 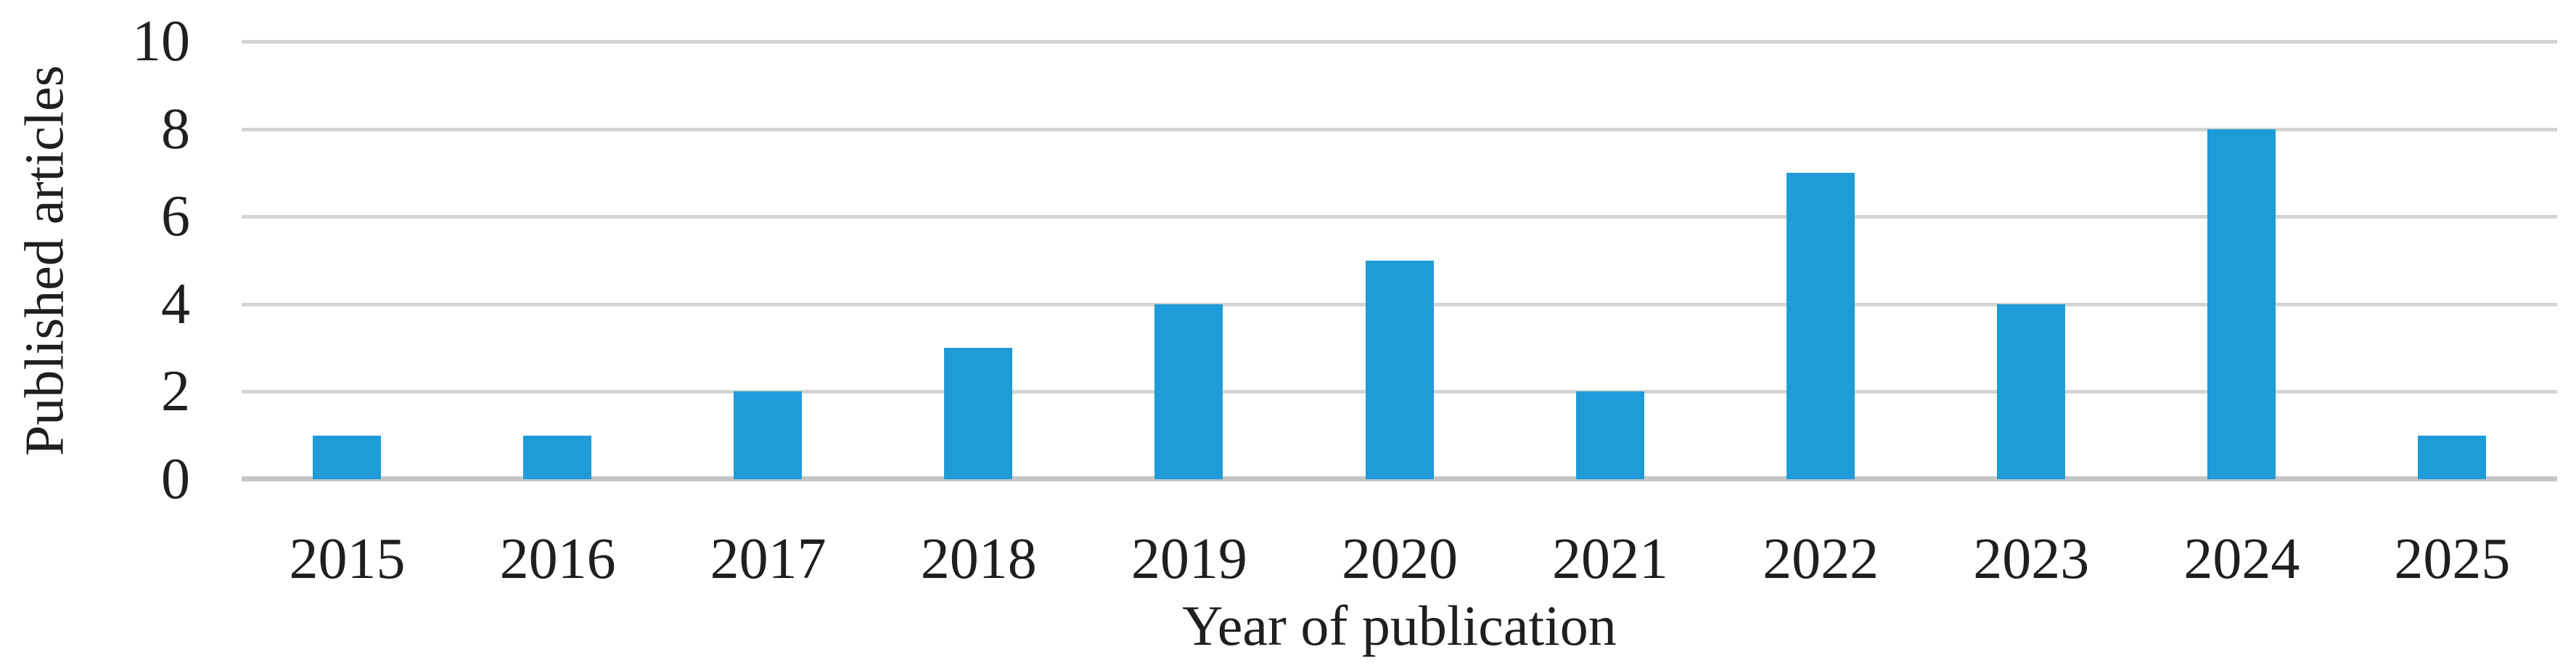 What do you see at coordinates (2030, 391) in the screenshot?
I see `bar-2023` at bounding box center [2030, 391].